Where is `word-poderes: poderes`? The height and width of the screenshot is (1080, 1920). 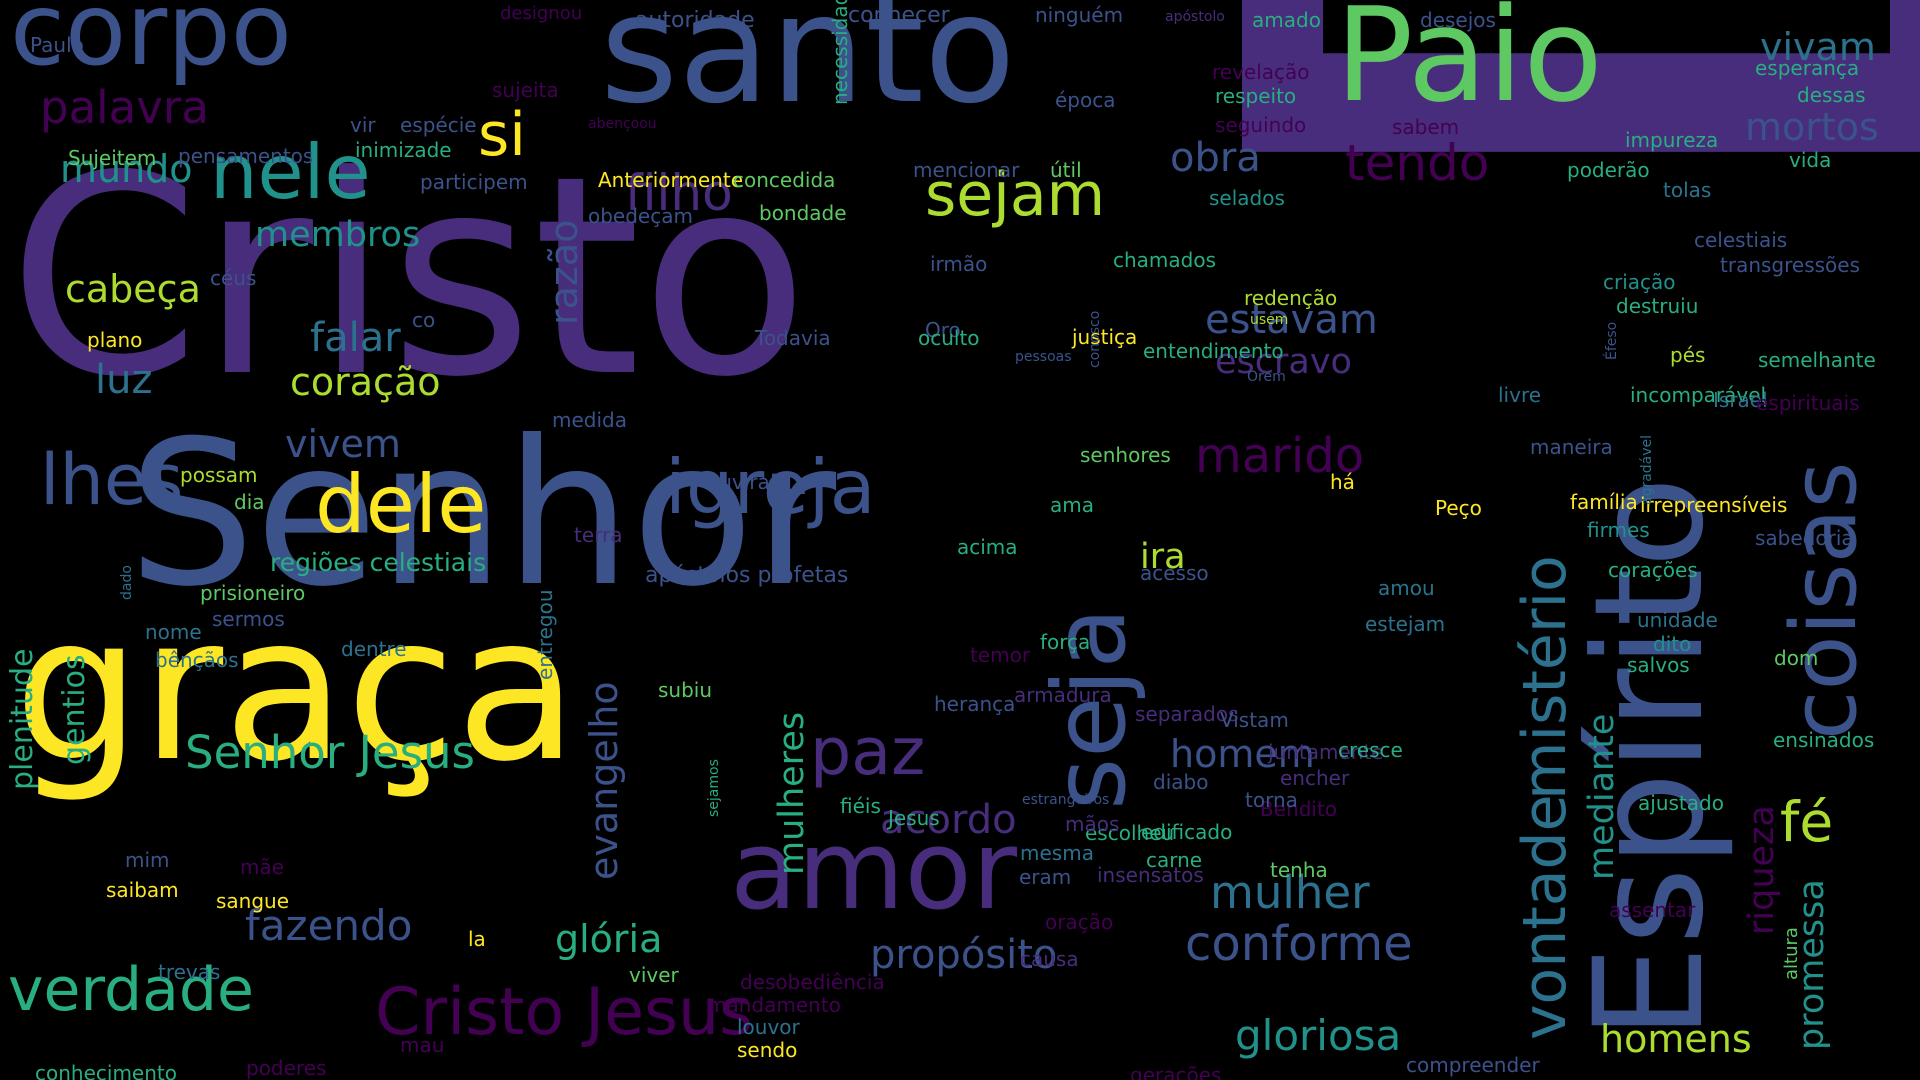 word-poderes: poderes is located at coordinates (286, 1068).